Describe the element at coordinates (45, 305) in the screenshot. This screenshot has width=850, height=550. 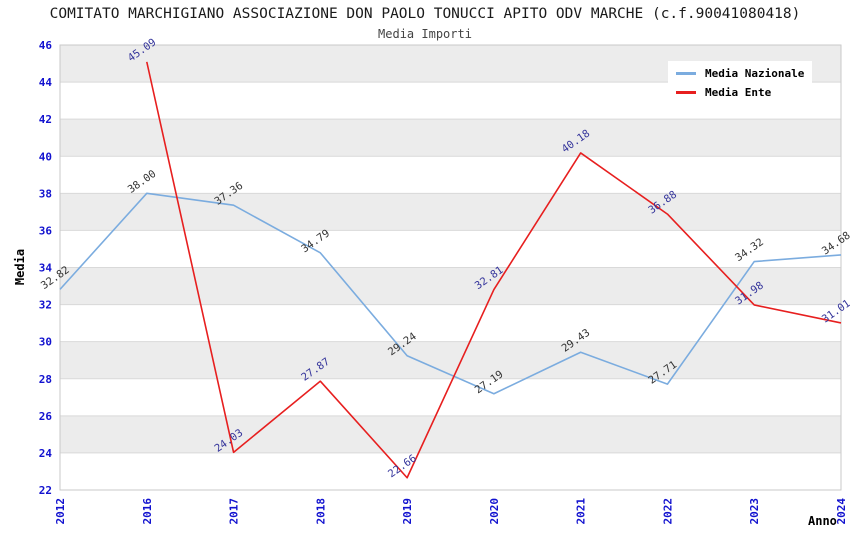
I see `y-tick-label: 32` at that location.